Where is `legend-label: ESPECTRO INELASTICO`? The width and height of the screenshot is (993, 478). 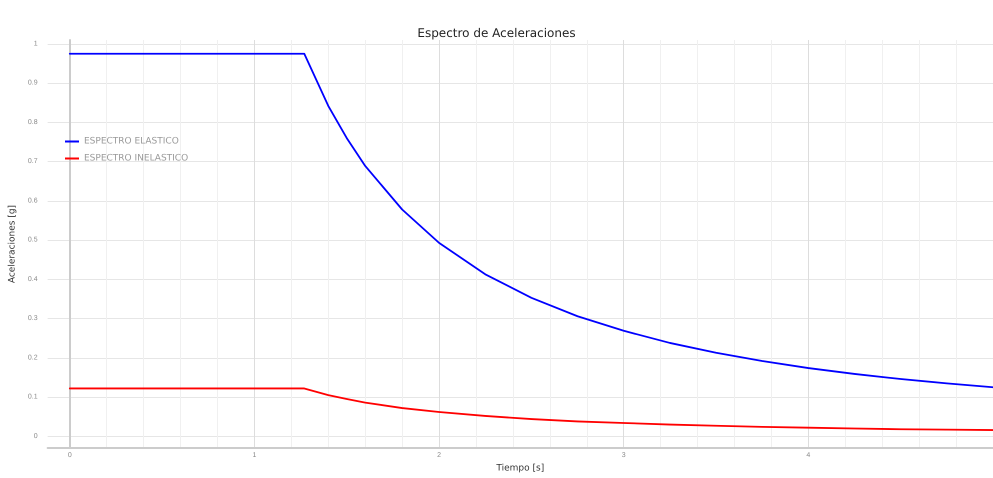
legend-label: ESPECTRO INELASTICO is located at coordinates (136, 159).